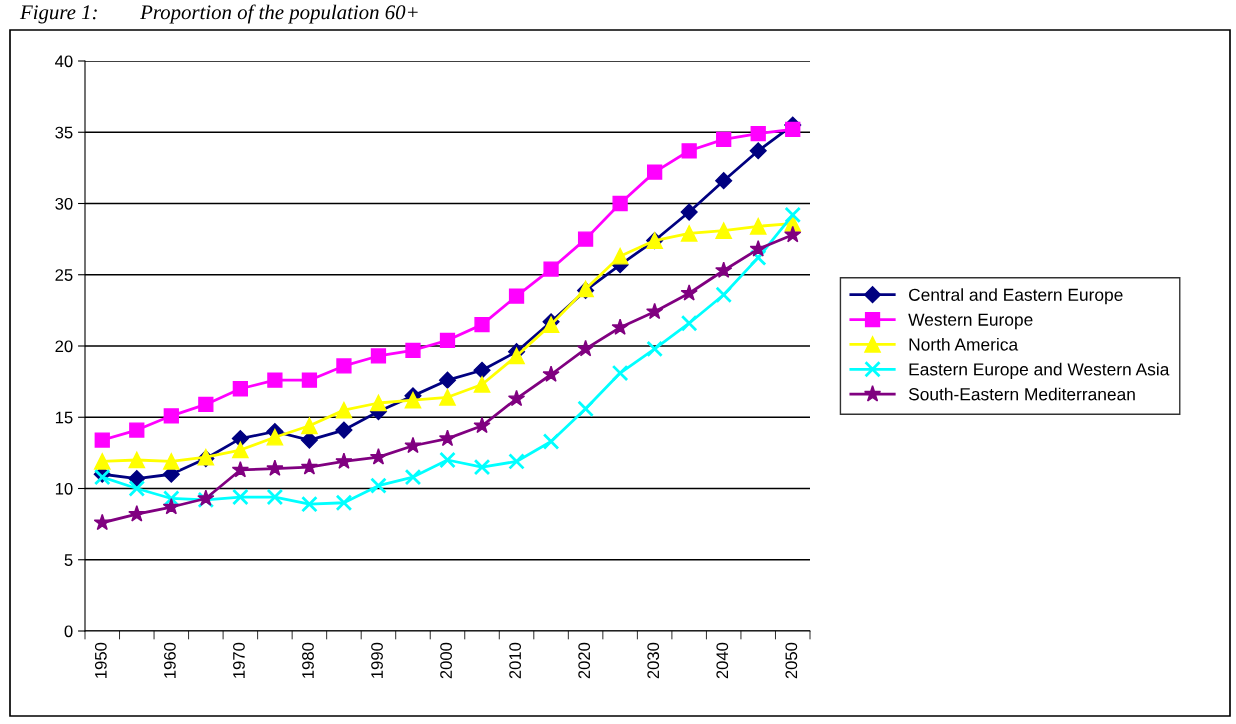 Image resolution: width=1236 pixels, height=724 pixels. What do you see at coordinates (584, 660) in the screenshot?
I see `x-tick-label: 2020` at bounding box center [584, 660].